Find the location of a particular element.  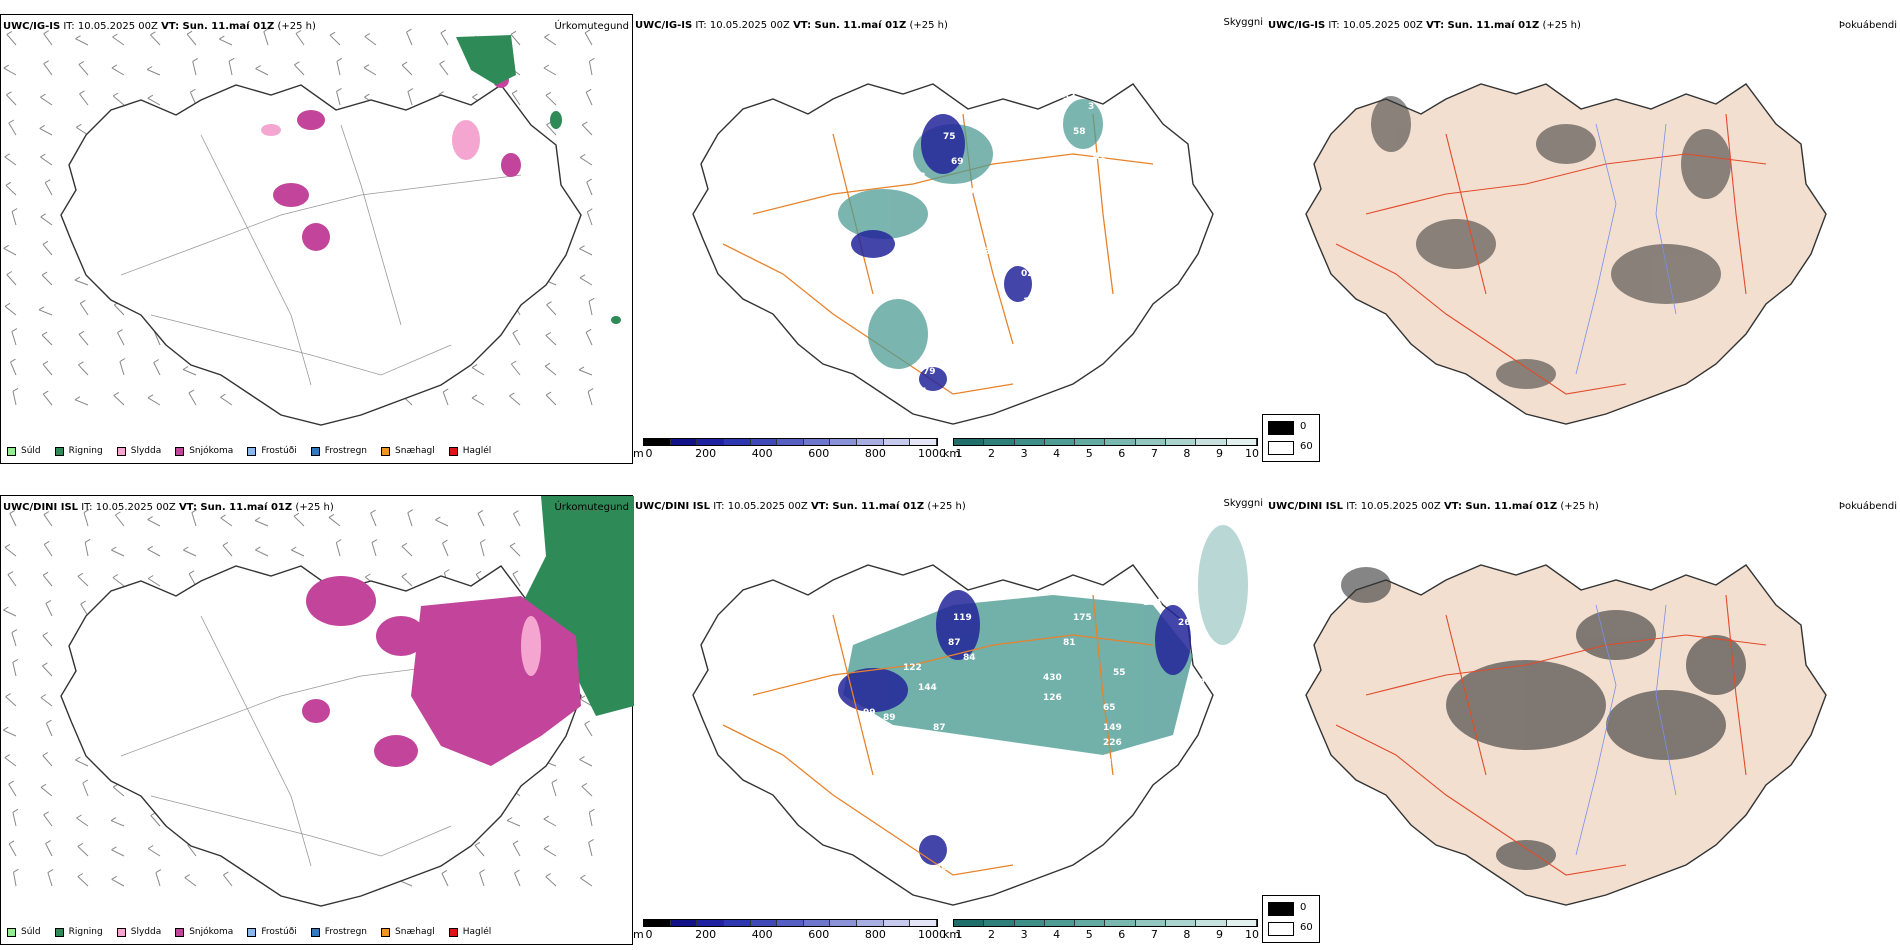

fog-legend-label: 60 is located at coordinates (1306, 927).